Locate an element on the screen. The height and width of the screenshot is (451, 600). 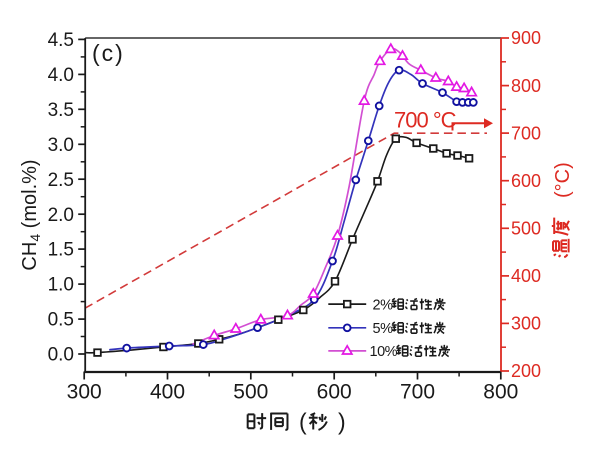
svg-text: 4.0 is located at coordinates (61, 75).